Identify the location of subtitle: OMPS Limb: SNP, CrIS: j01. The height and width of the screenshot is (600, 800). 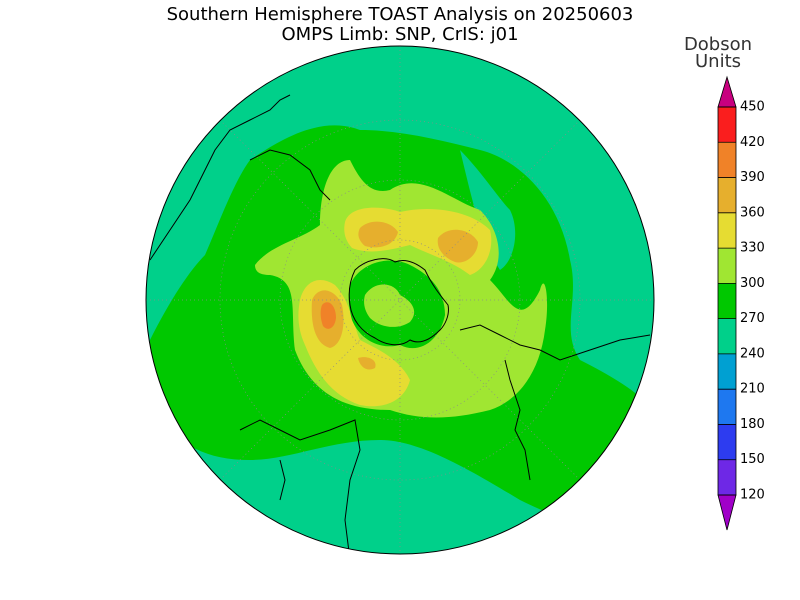
(399, 34).